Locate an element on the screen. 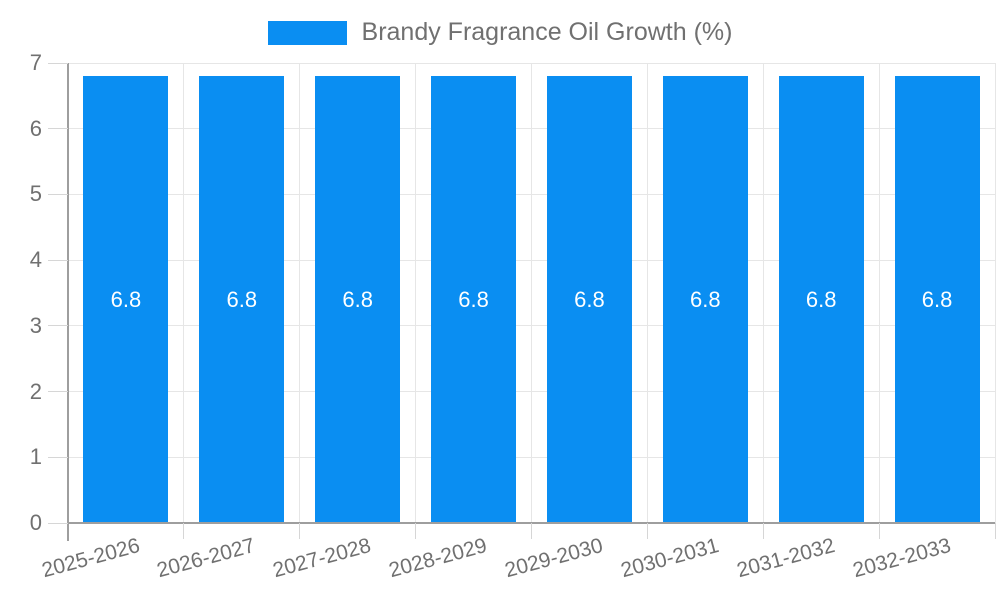  y-tick-label: 4 is located at coordinates (35, 260).